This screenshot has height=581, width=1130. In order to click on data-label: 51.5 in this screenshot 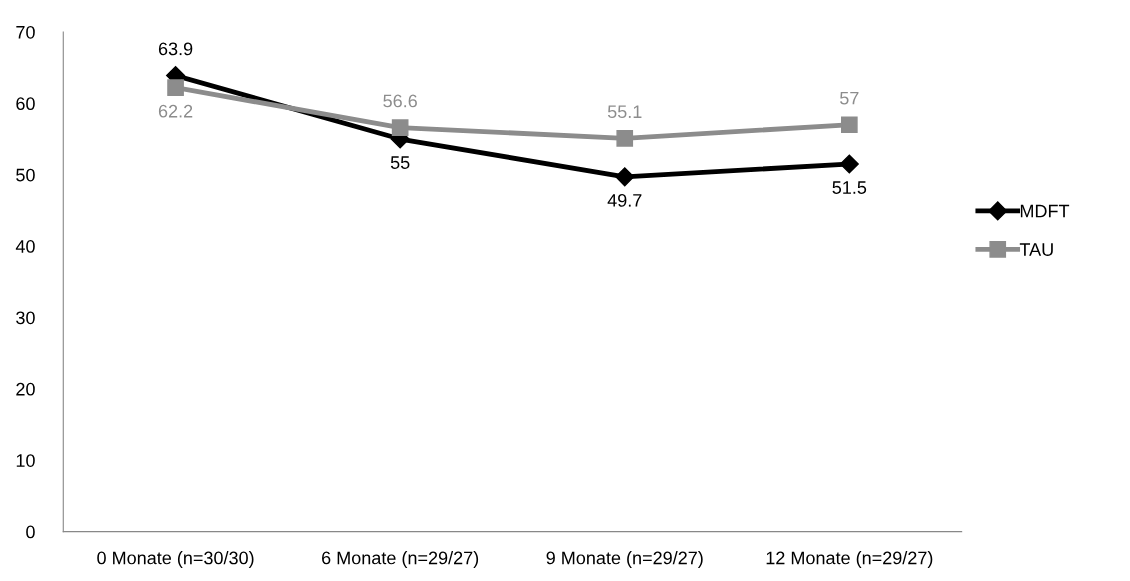, I will do `click(849, 187)`.